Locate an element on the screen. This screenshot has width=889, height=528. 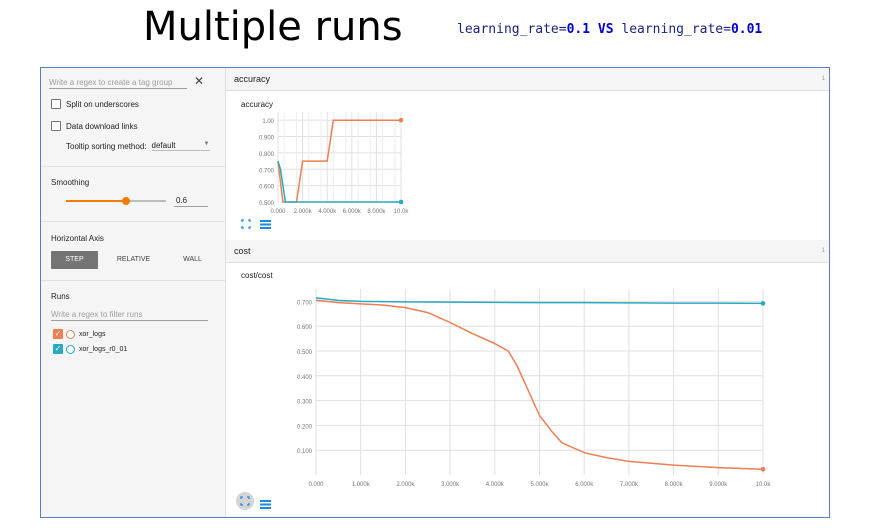
close-icon: ✕ is located at coordinates (199, 81).